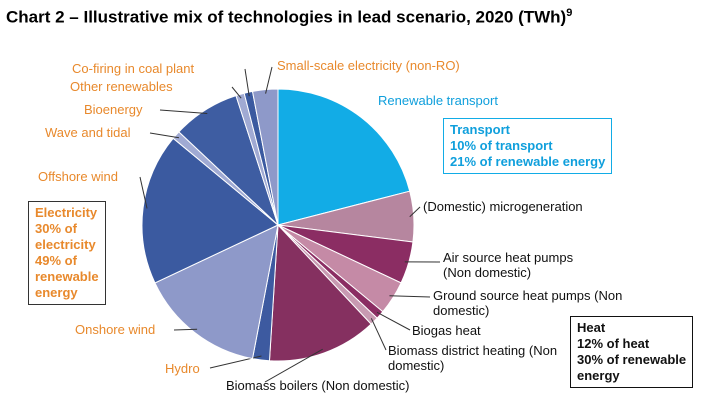 The width and height of the screenshot is (723, 410). What do you see at coordinates (508, 265) in the screenshot?
I see `slice-label: Air source heat pumps (Non domestic)` at bounding box center [508, 265].